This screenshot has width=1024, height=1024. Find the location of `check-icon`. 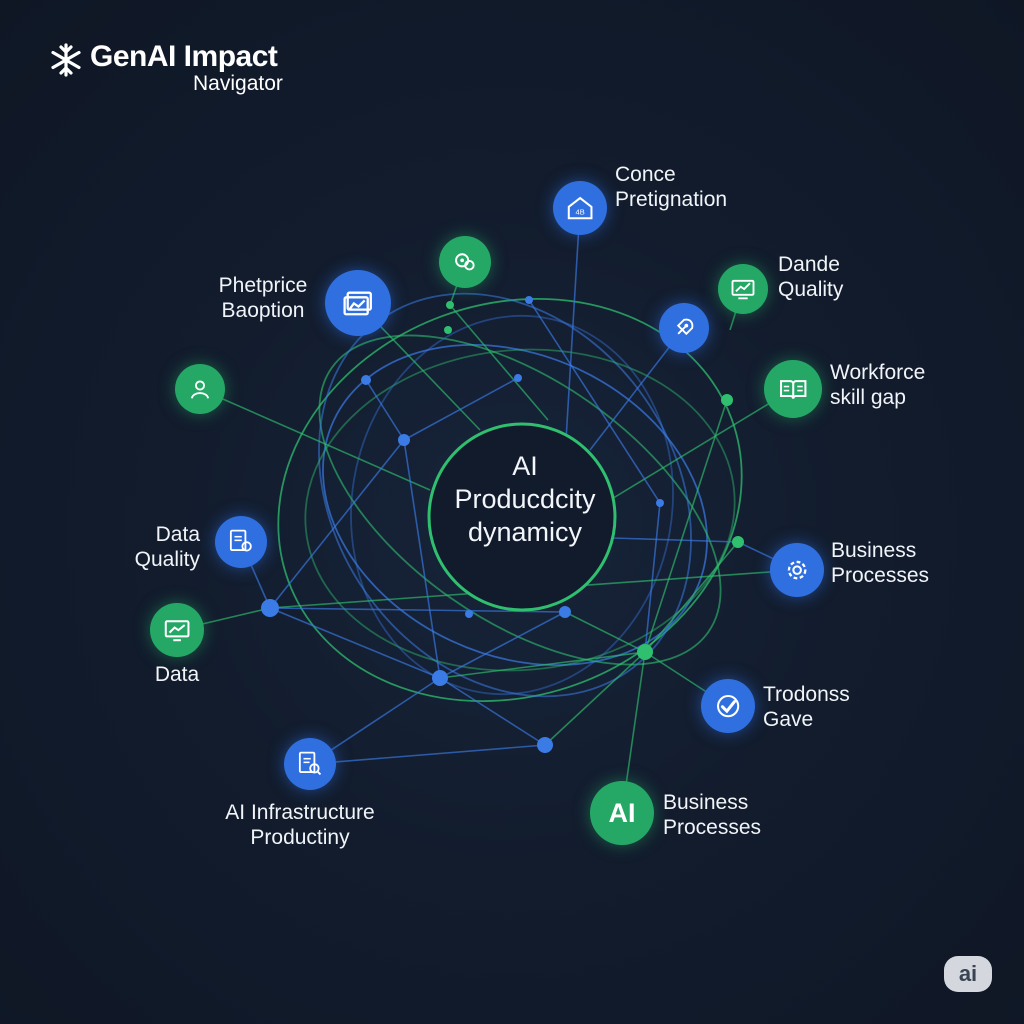

check-icon is located at coordinates (728, 706).